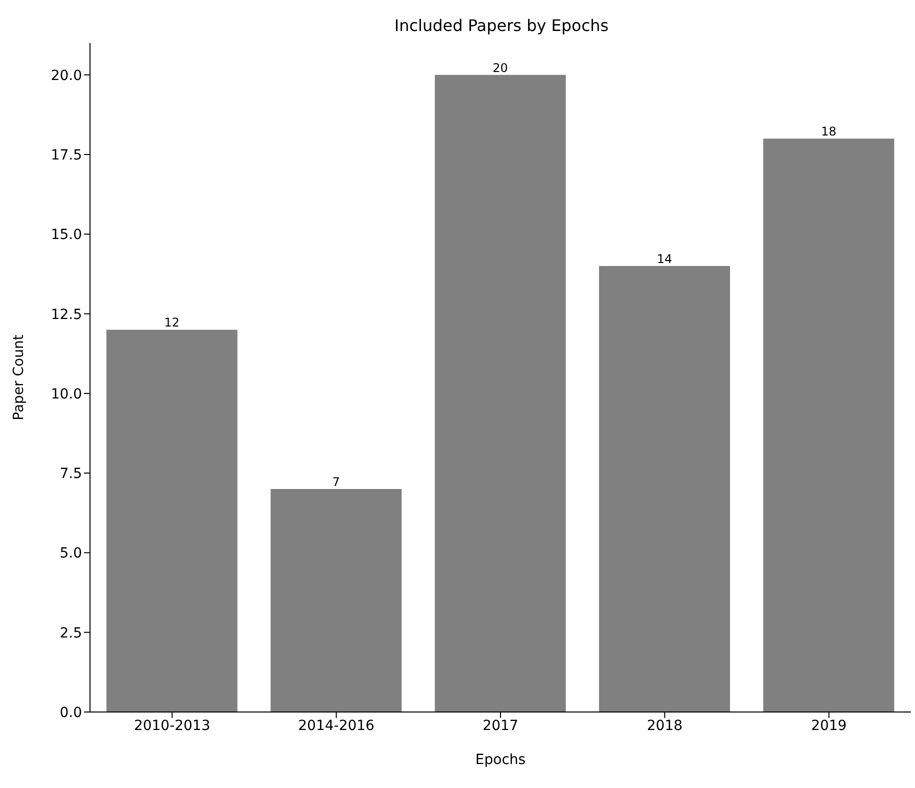 Image resolution: width=915 pixels, height=788 pixels. Describe the element at coordinates (829, 726) in the screenshot. I see `x-tick-label: 2019` at that location.